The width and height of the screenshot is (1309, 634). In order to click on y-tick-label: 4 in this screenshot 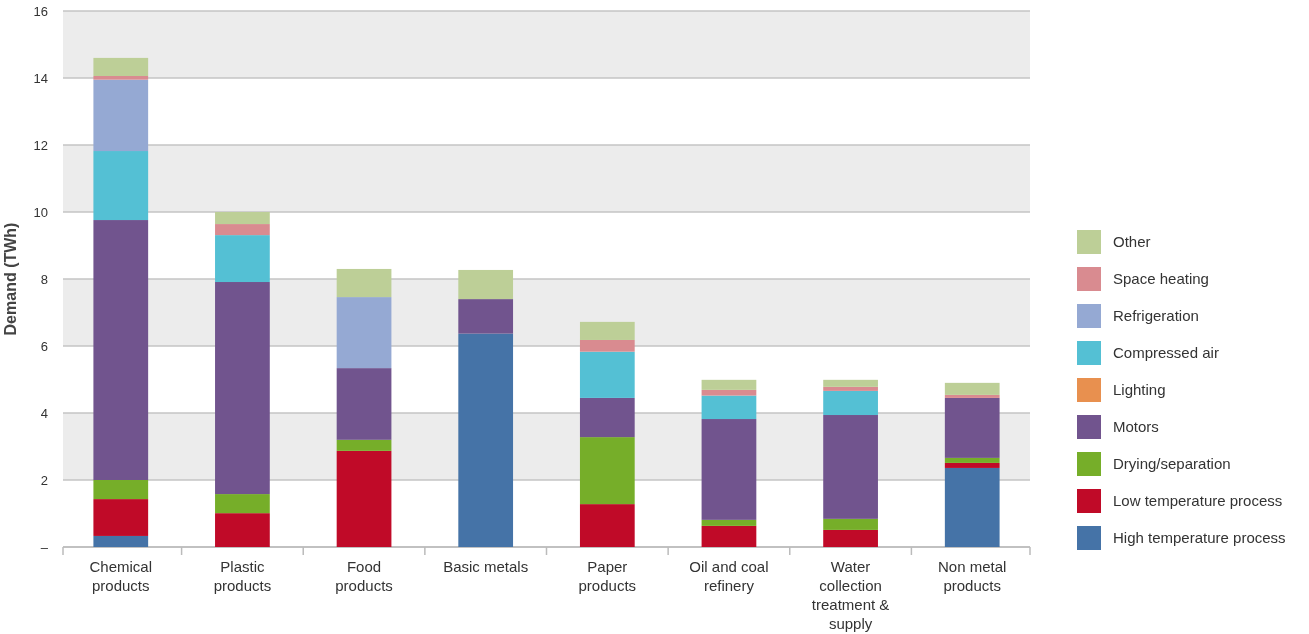, I will do `click(44, 413)`.